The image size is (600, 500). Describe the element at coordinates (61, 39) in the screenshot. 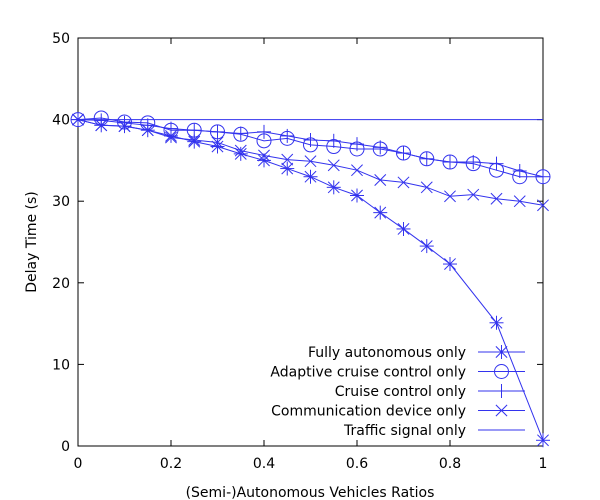

I see `y-tick-label: 50` at that location.